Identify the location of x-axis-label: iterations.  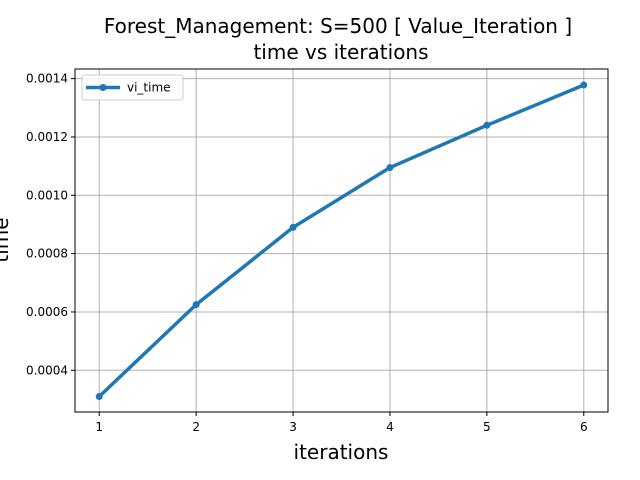
(341, 452).